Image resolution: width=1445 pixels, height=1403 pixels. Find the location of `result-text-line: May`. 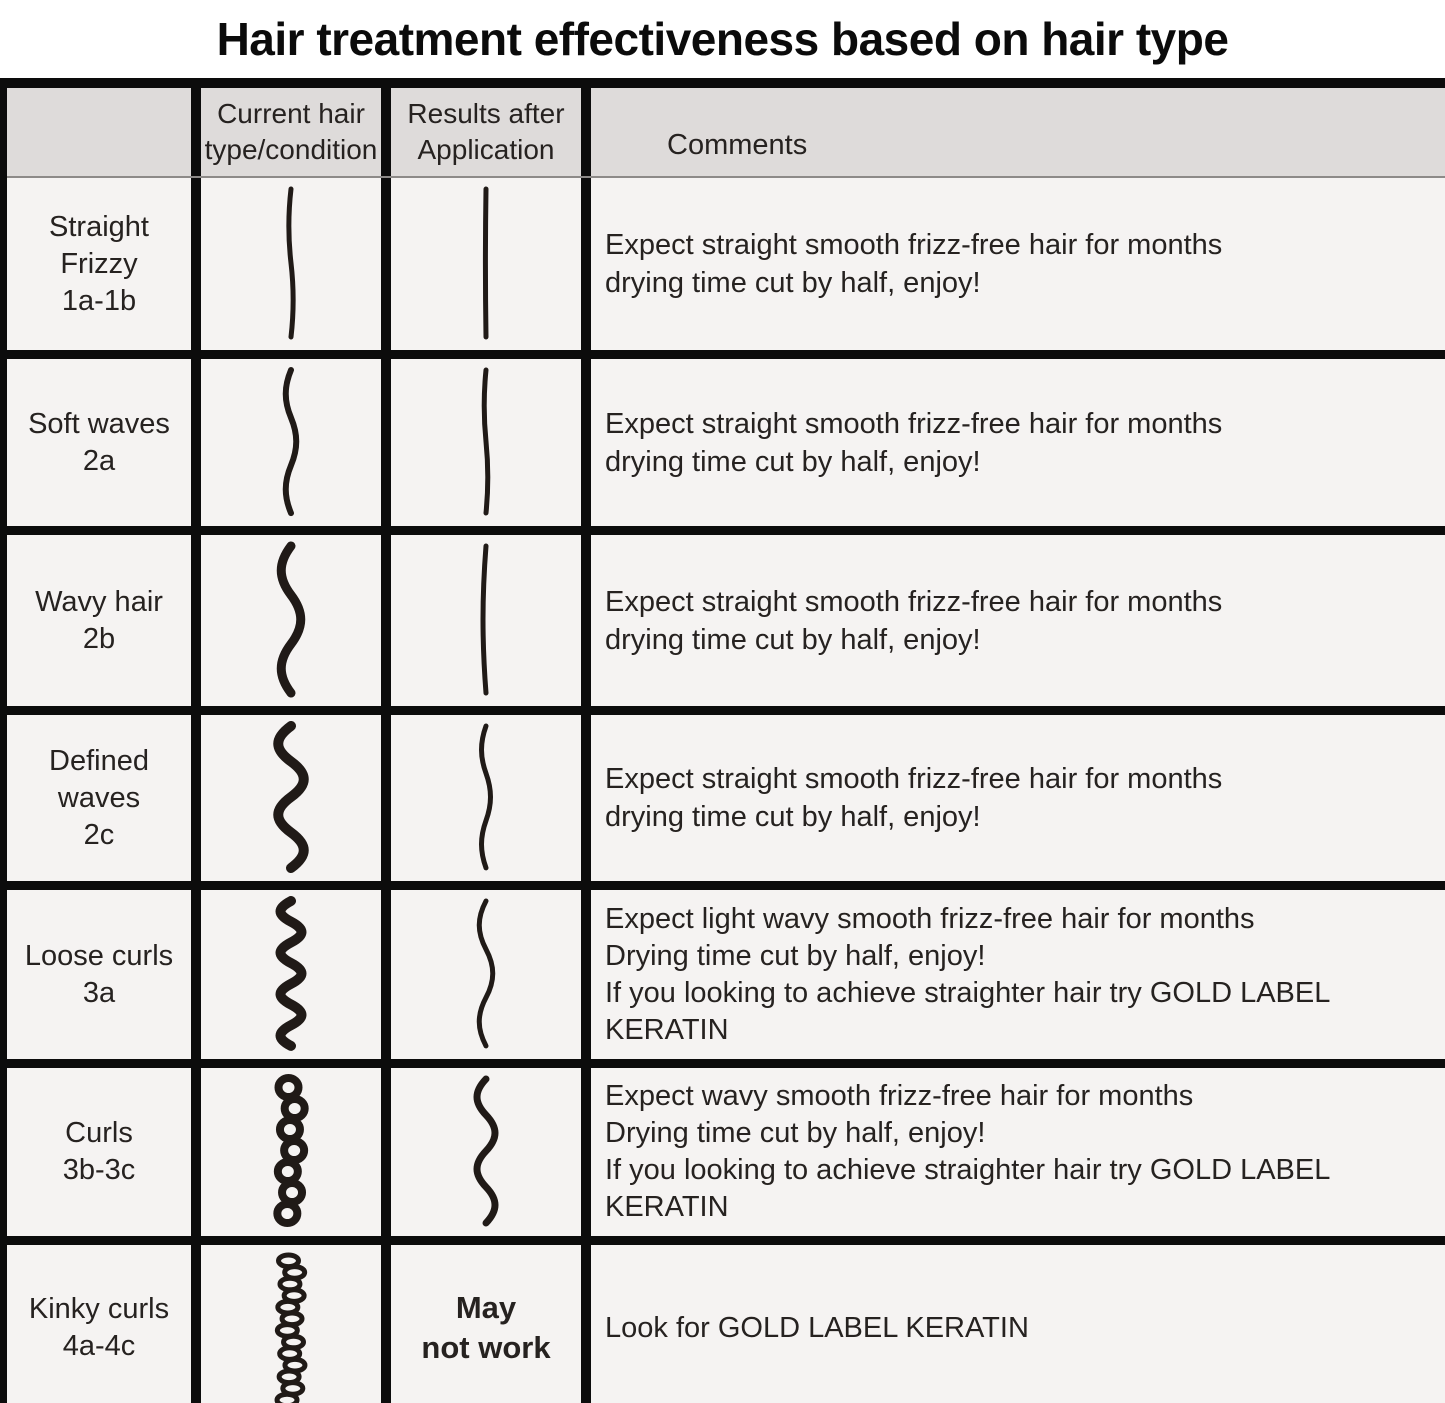

result-text-line: May is located at coordinates (486, 1307).